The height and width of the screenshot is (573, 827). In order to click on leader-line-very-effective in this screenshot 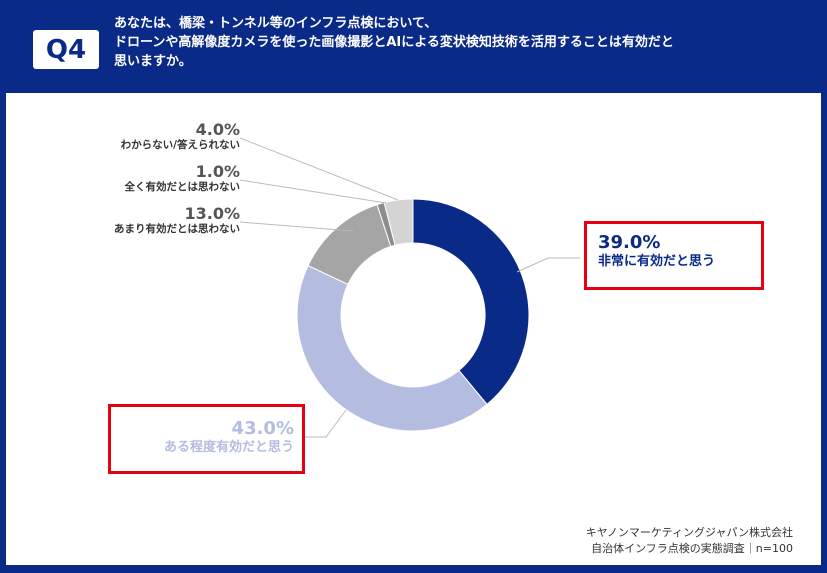, I will do `click(548, 265)`.